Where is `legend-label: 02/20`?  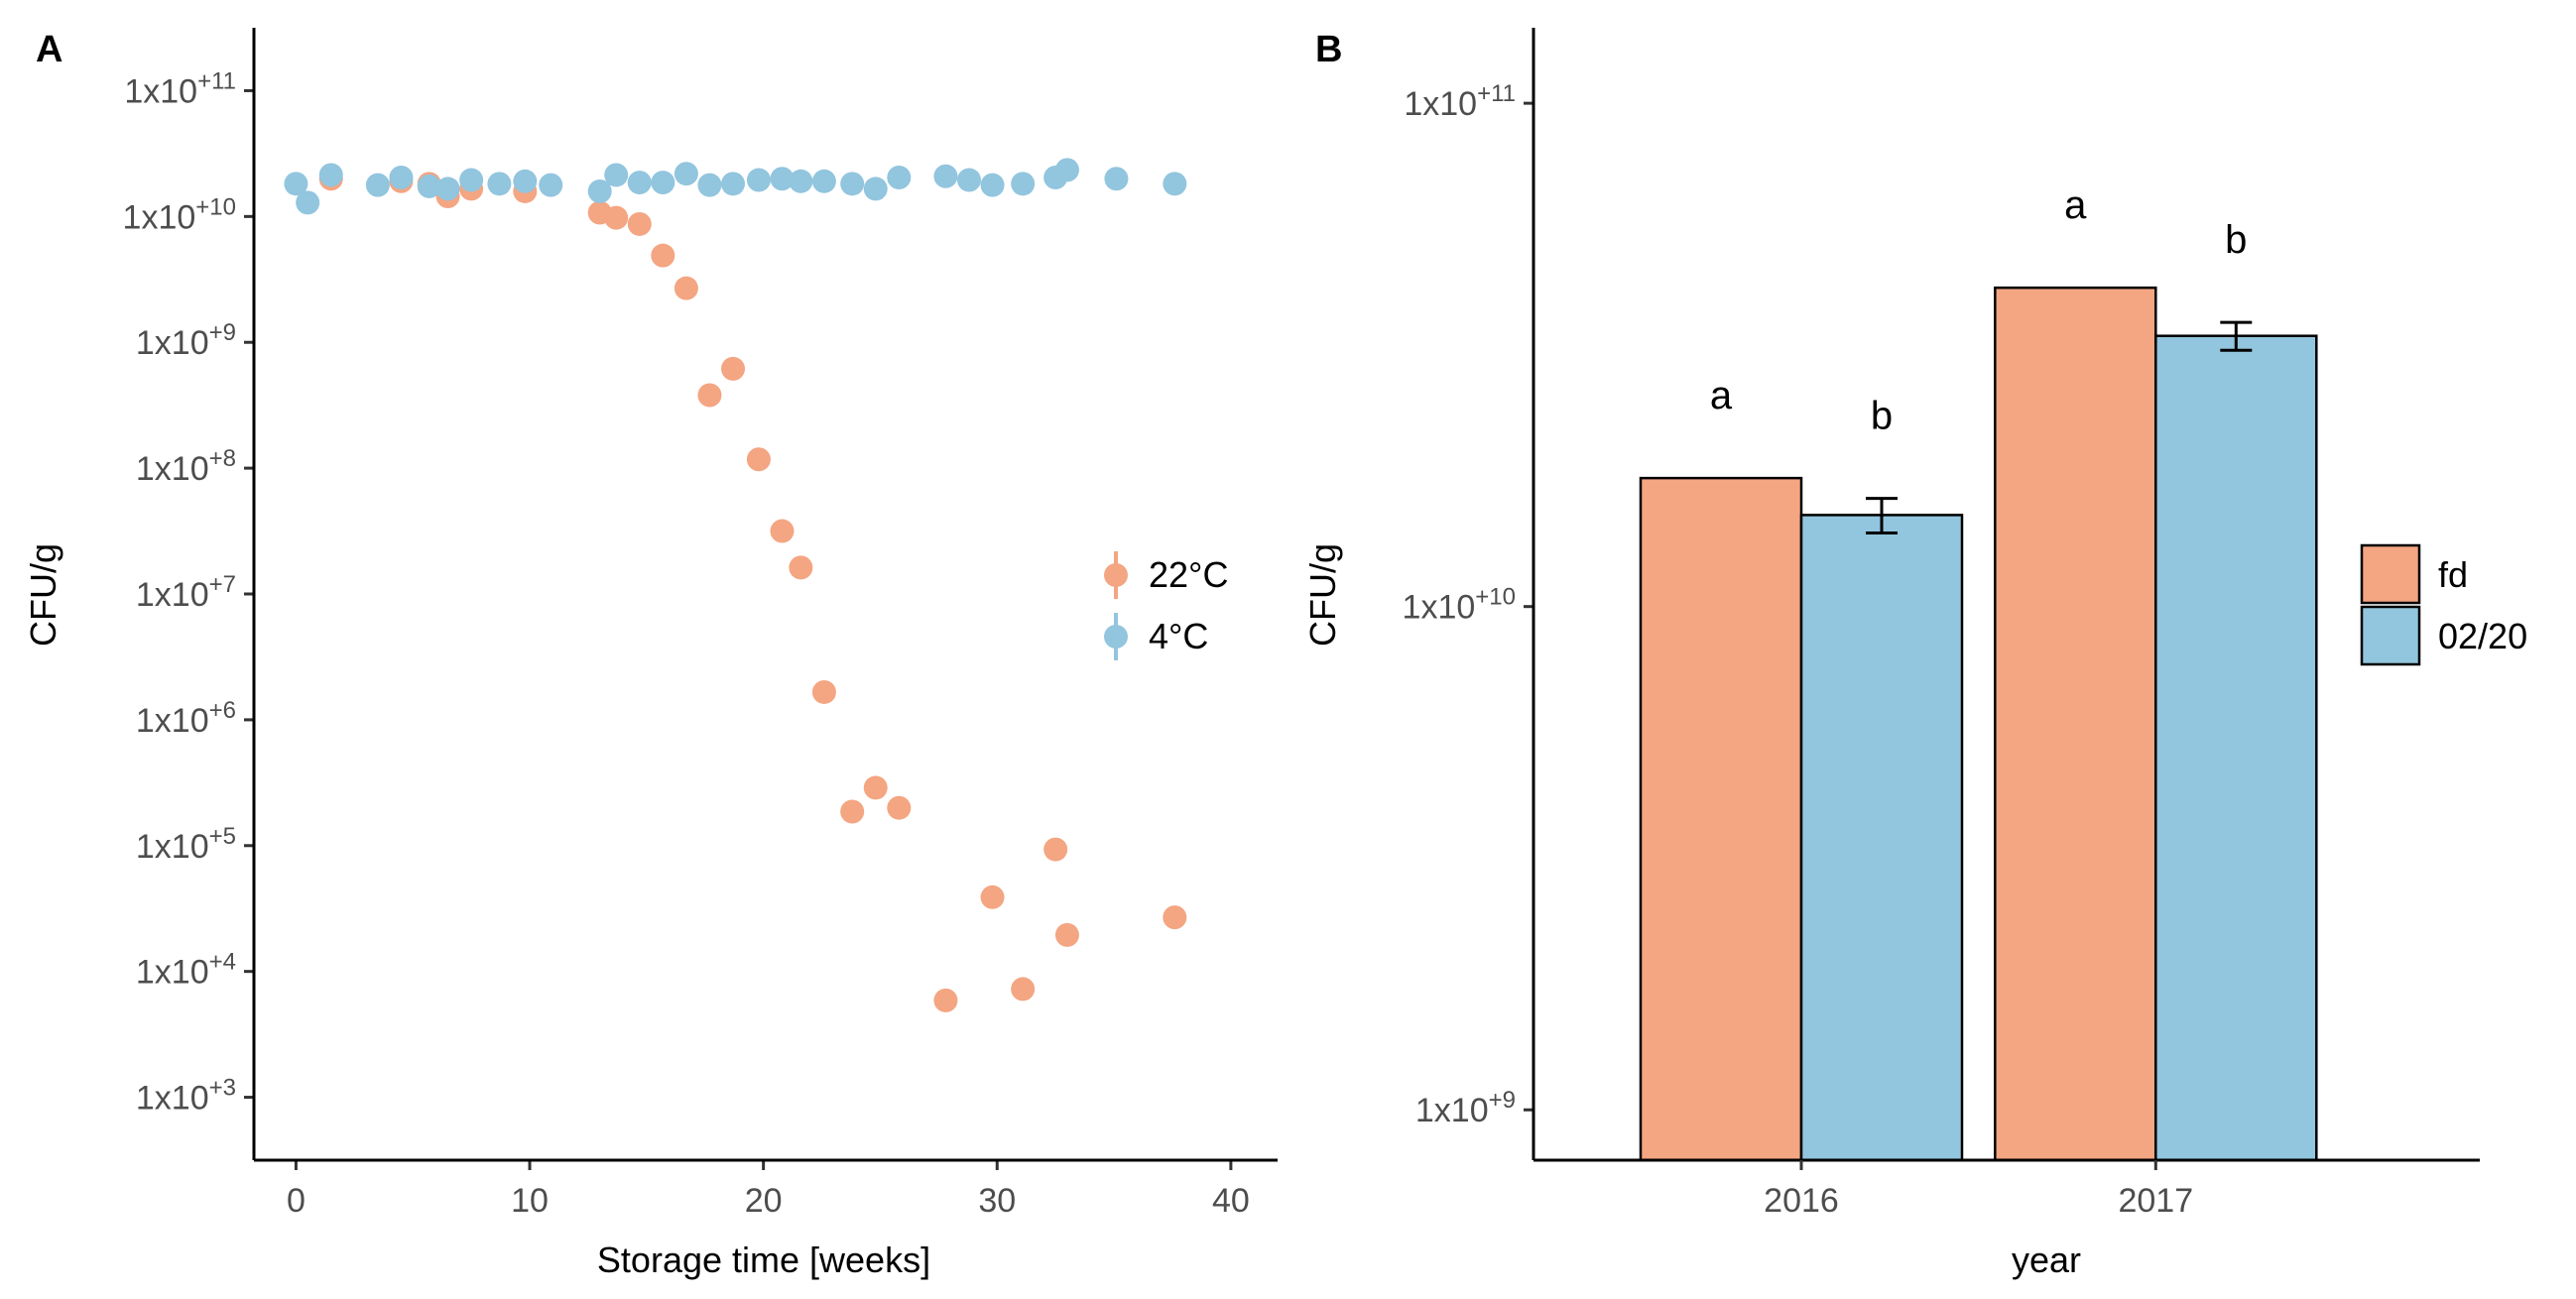
legend-label: 02/20 is located at coordinates (2482, 636).